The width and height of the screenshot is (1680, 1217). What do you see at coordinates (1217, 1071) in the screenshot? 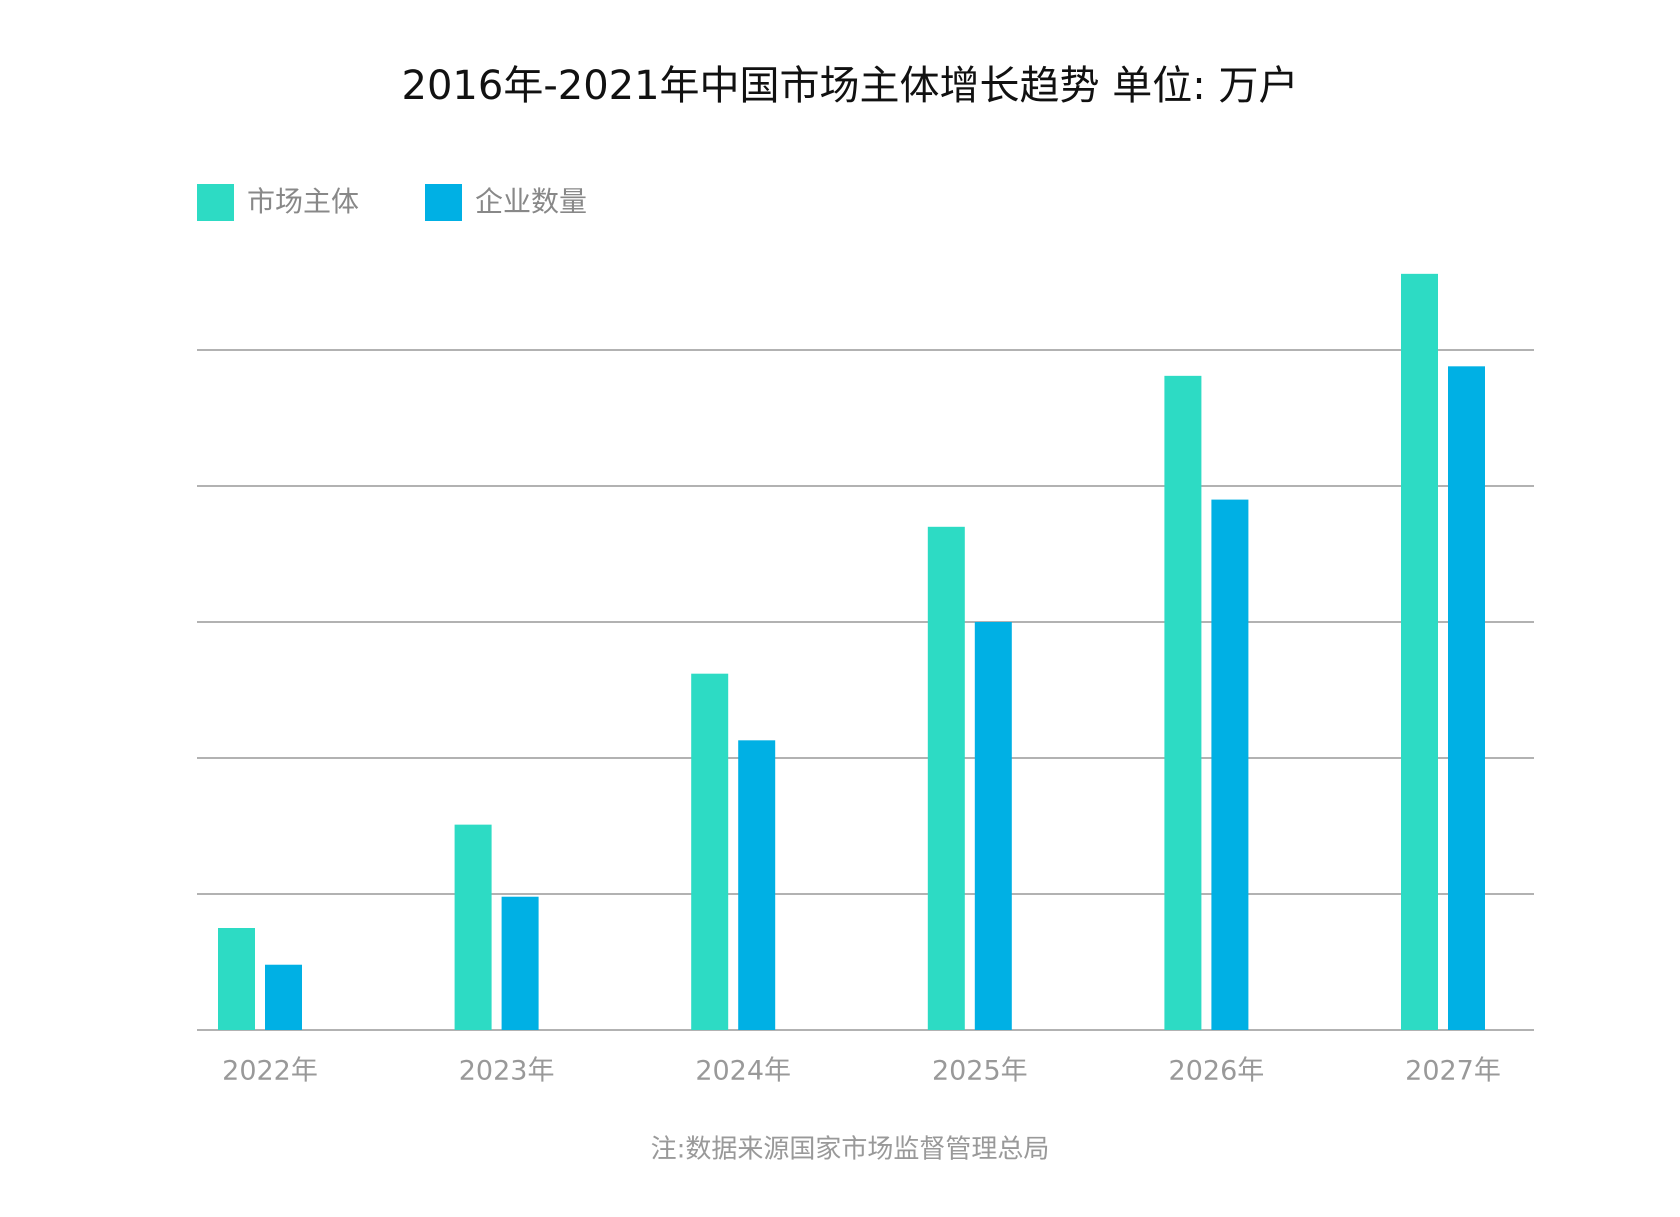
I see `x-tick-label: 2026年` at bounding box center [1217, 1071].